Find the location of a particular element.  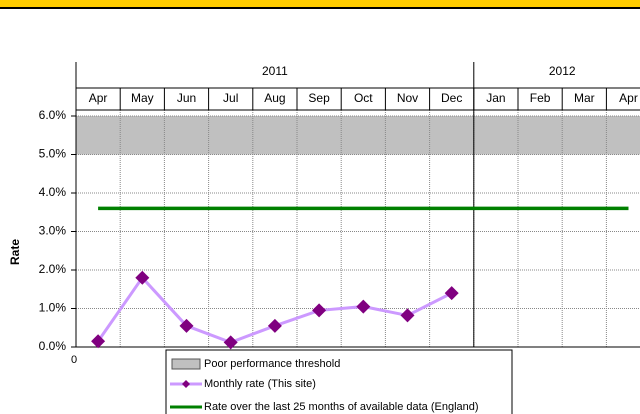

legend-label: Poor performance threshold is located at coordinates (272, 364).